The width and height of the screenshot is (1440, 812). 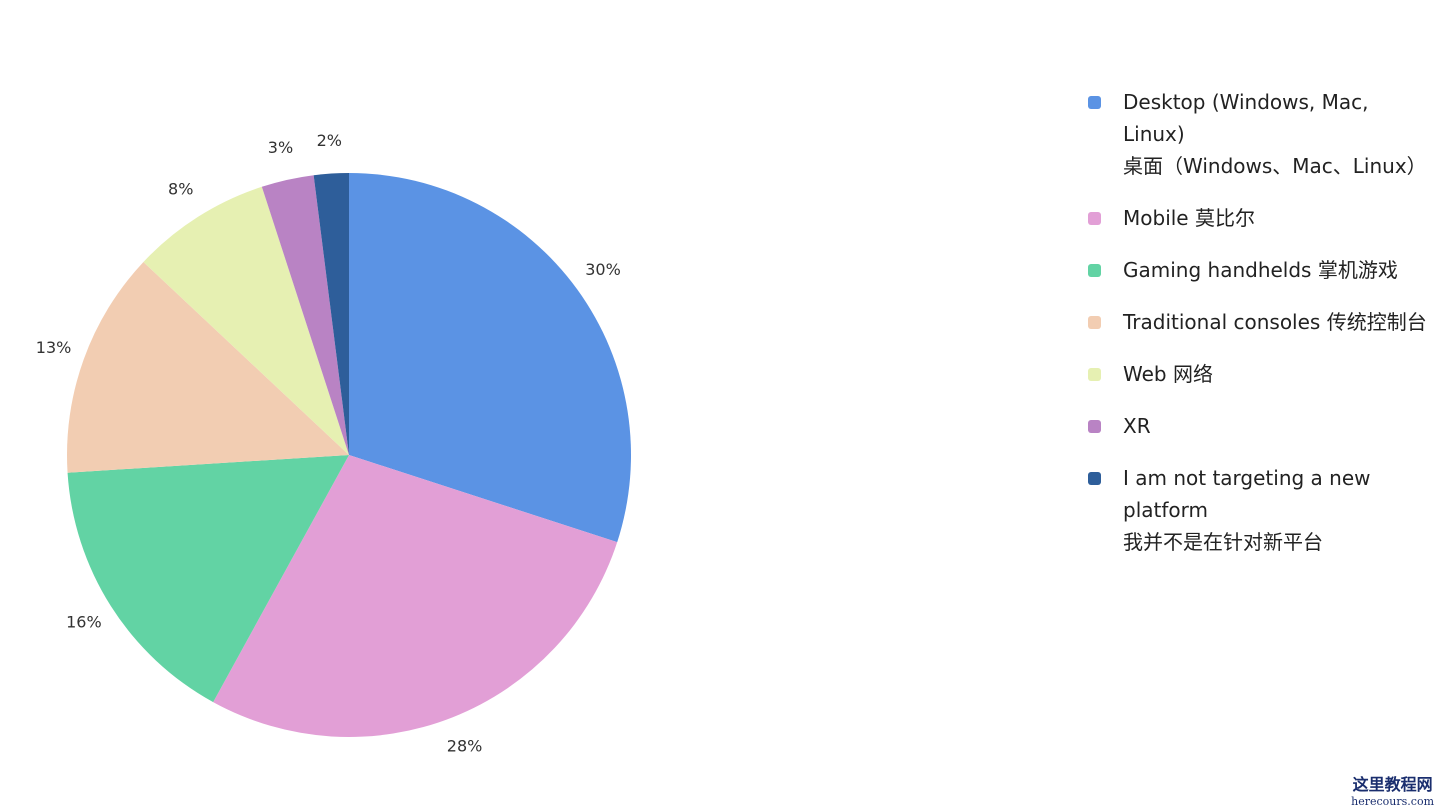 I want to click on watermark-title: 这里教程网, so click(x=1392, y=784).